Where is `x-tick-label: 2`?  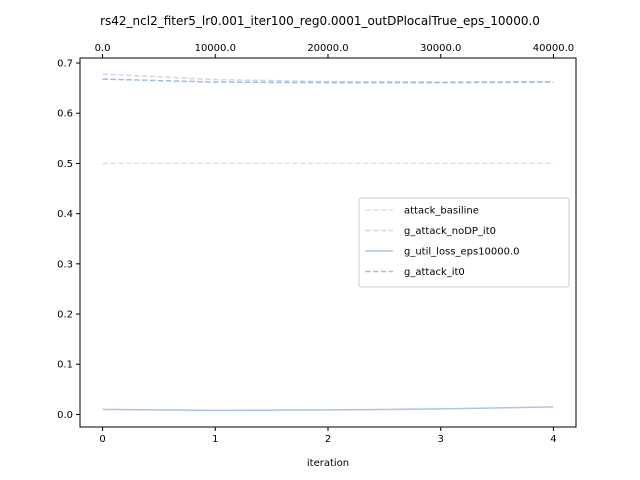 x-tick-label: 2 is located at coordinates (328, 439).